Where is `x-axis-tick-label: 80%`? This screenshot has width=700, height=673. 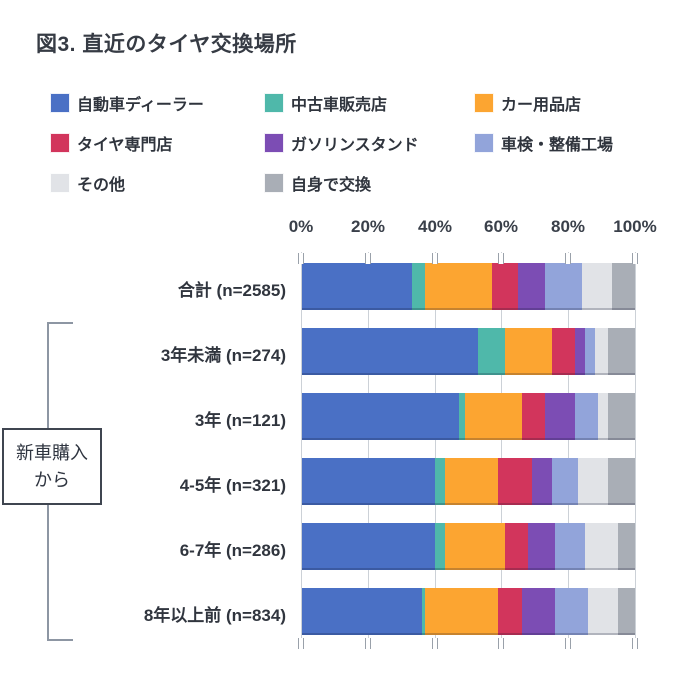 x-axis-tick-label: 80% is located at coordinates (568, 226).